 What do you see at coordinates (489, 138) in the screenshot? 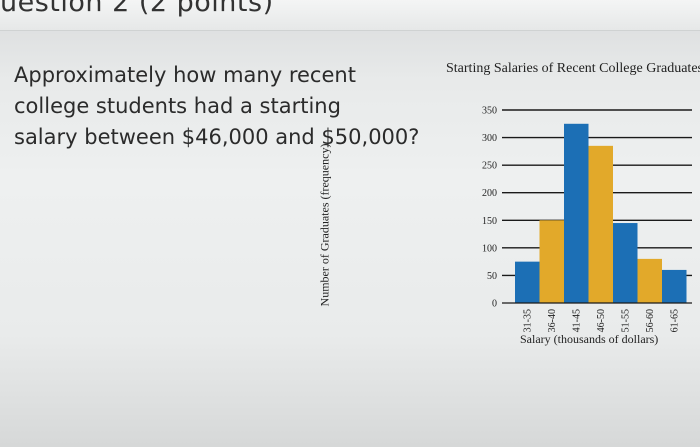
I see `y-tick-label-300: 300` at bounding box center [489, 138].